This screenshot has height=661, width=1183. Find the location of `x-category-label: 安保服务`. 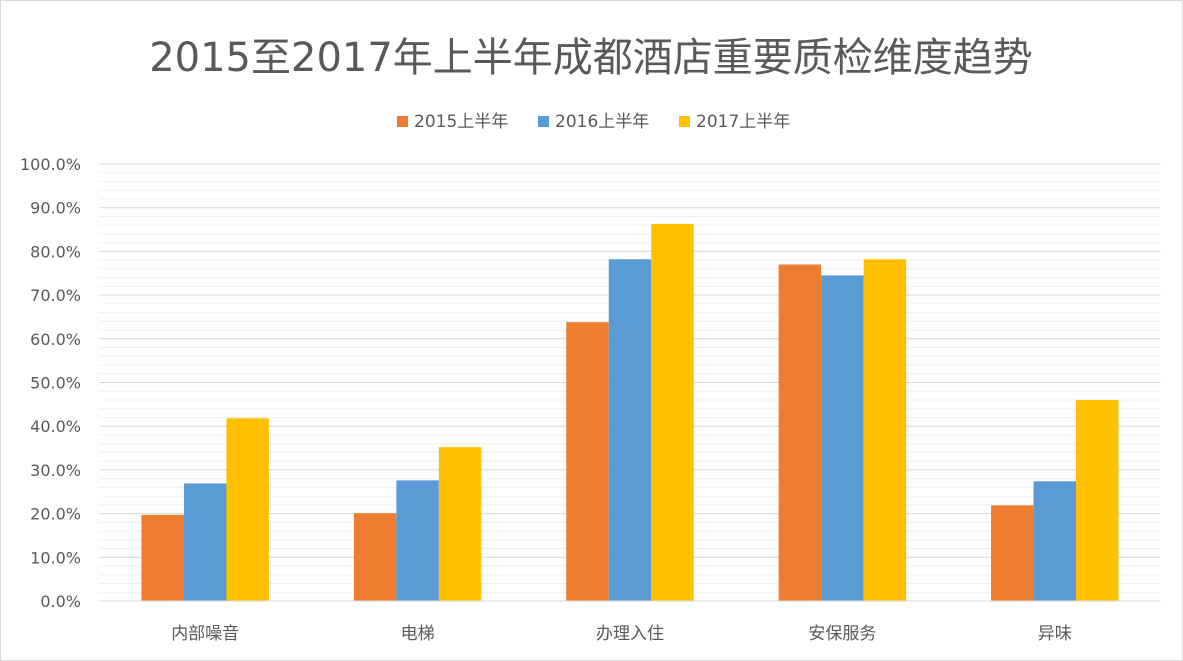

x-category-label: 安保服务 is located at coordinates (842, 634).